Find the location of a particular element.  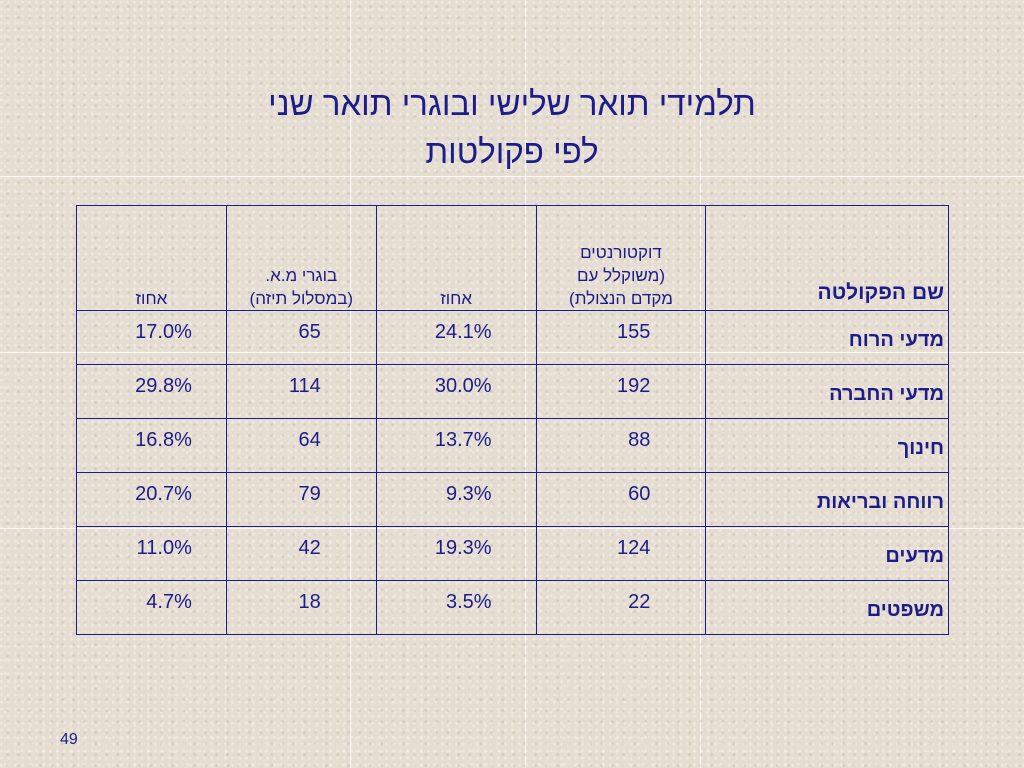

cell-ma: 65 is located at coordinates (301, 337).